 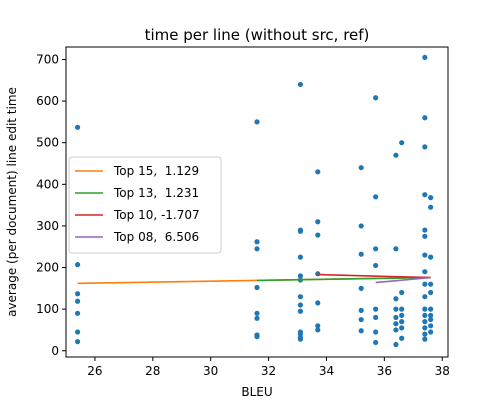 What do you see at coordinates (268, 371) in the screenshot?
I see `x-tick-label: 32` at bounding box center [268, 371].